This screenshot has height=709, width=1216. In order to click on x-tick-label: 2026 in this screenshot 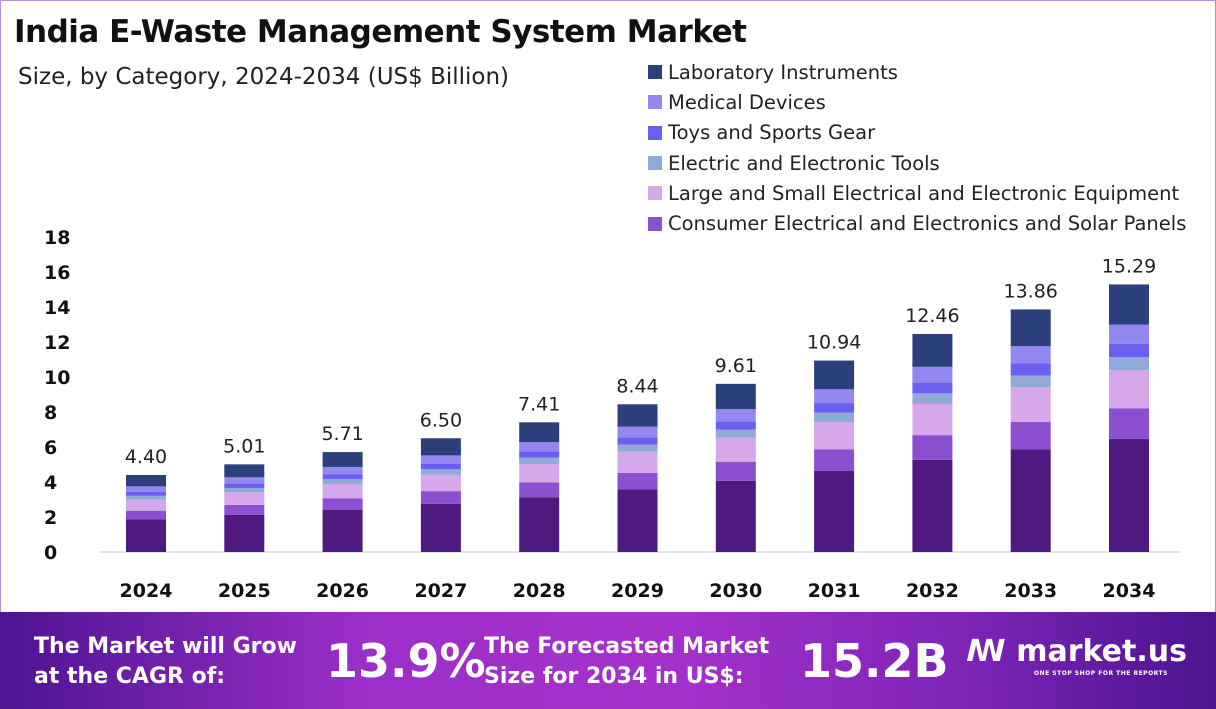, I will do `click(342, 591)`.